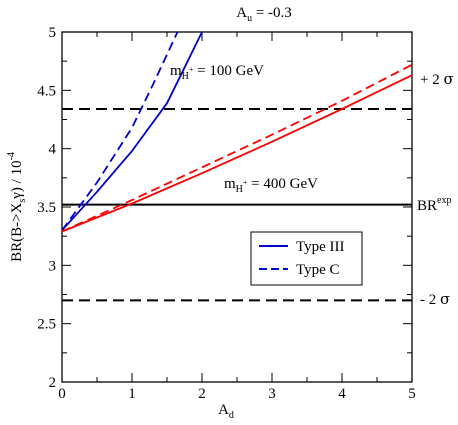 This screenshot has width=458, height=425. Describe the element at coordinates (226, 411) in the screenshot. I see `x-axis-label: Ad` at that location.